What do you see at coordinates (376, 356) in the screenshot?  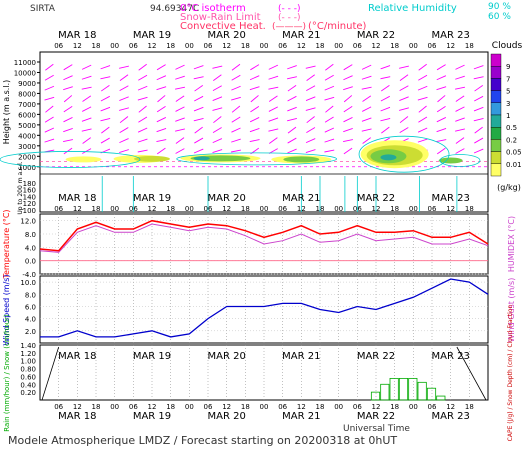 I see `day-label: MAR 22` at bounding box center [376, 356].